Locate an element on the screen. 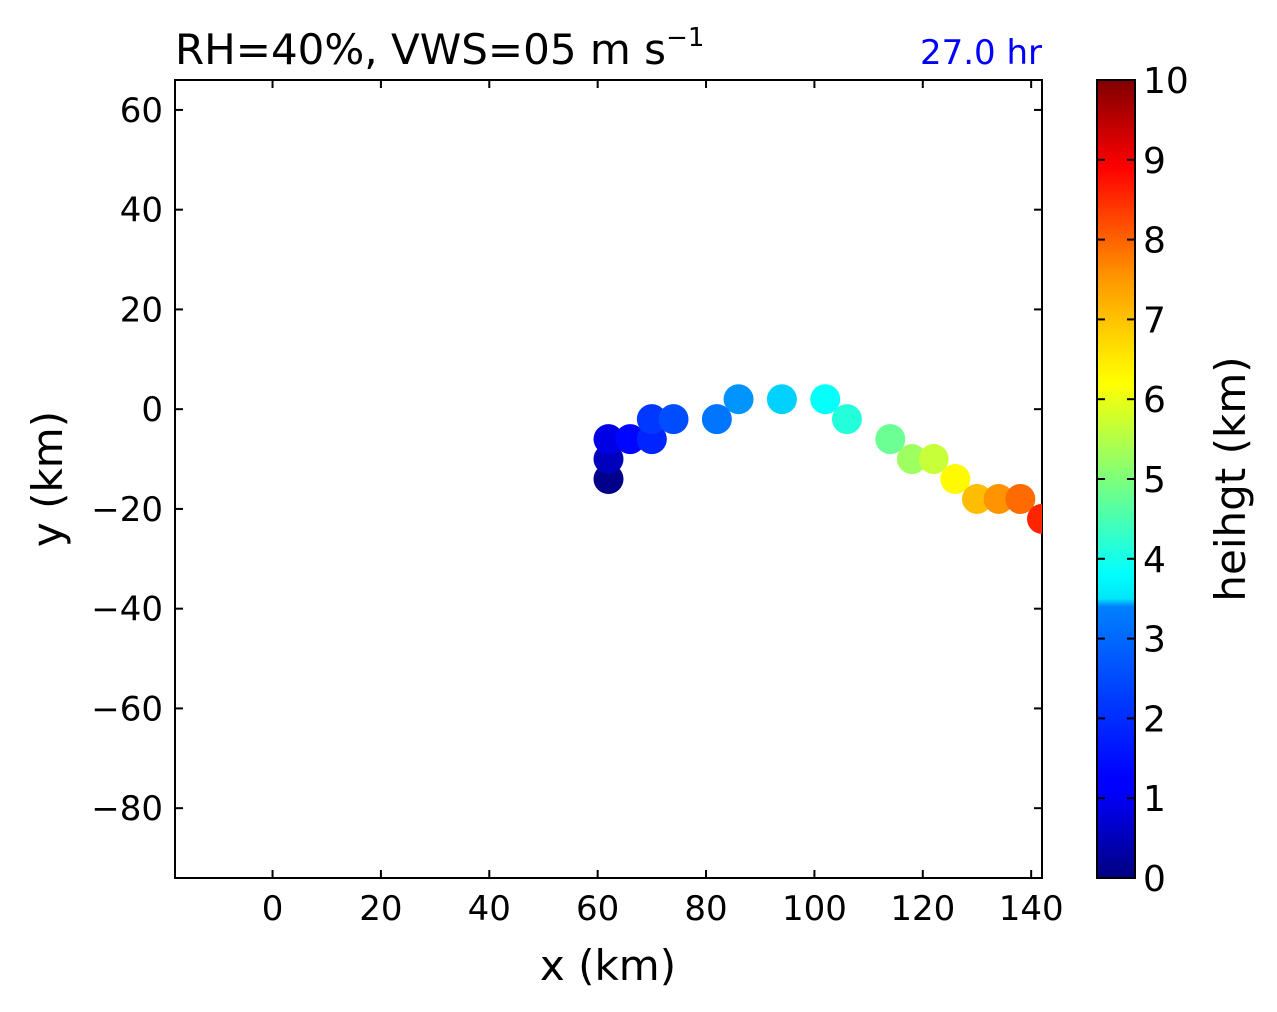  y-tick-label: 20 is located at coordinates (141, 310).